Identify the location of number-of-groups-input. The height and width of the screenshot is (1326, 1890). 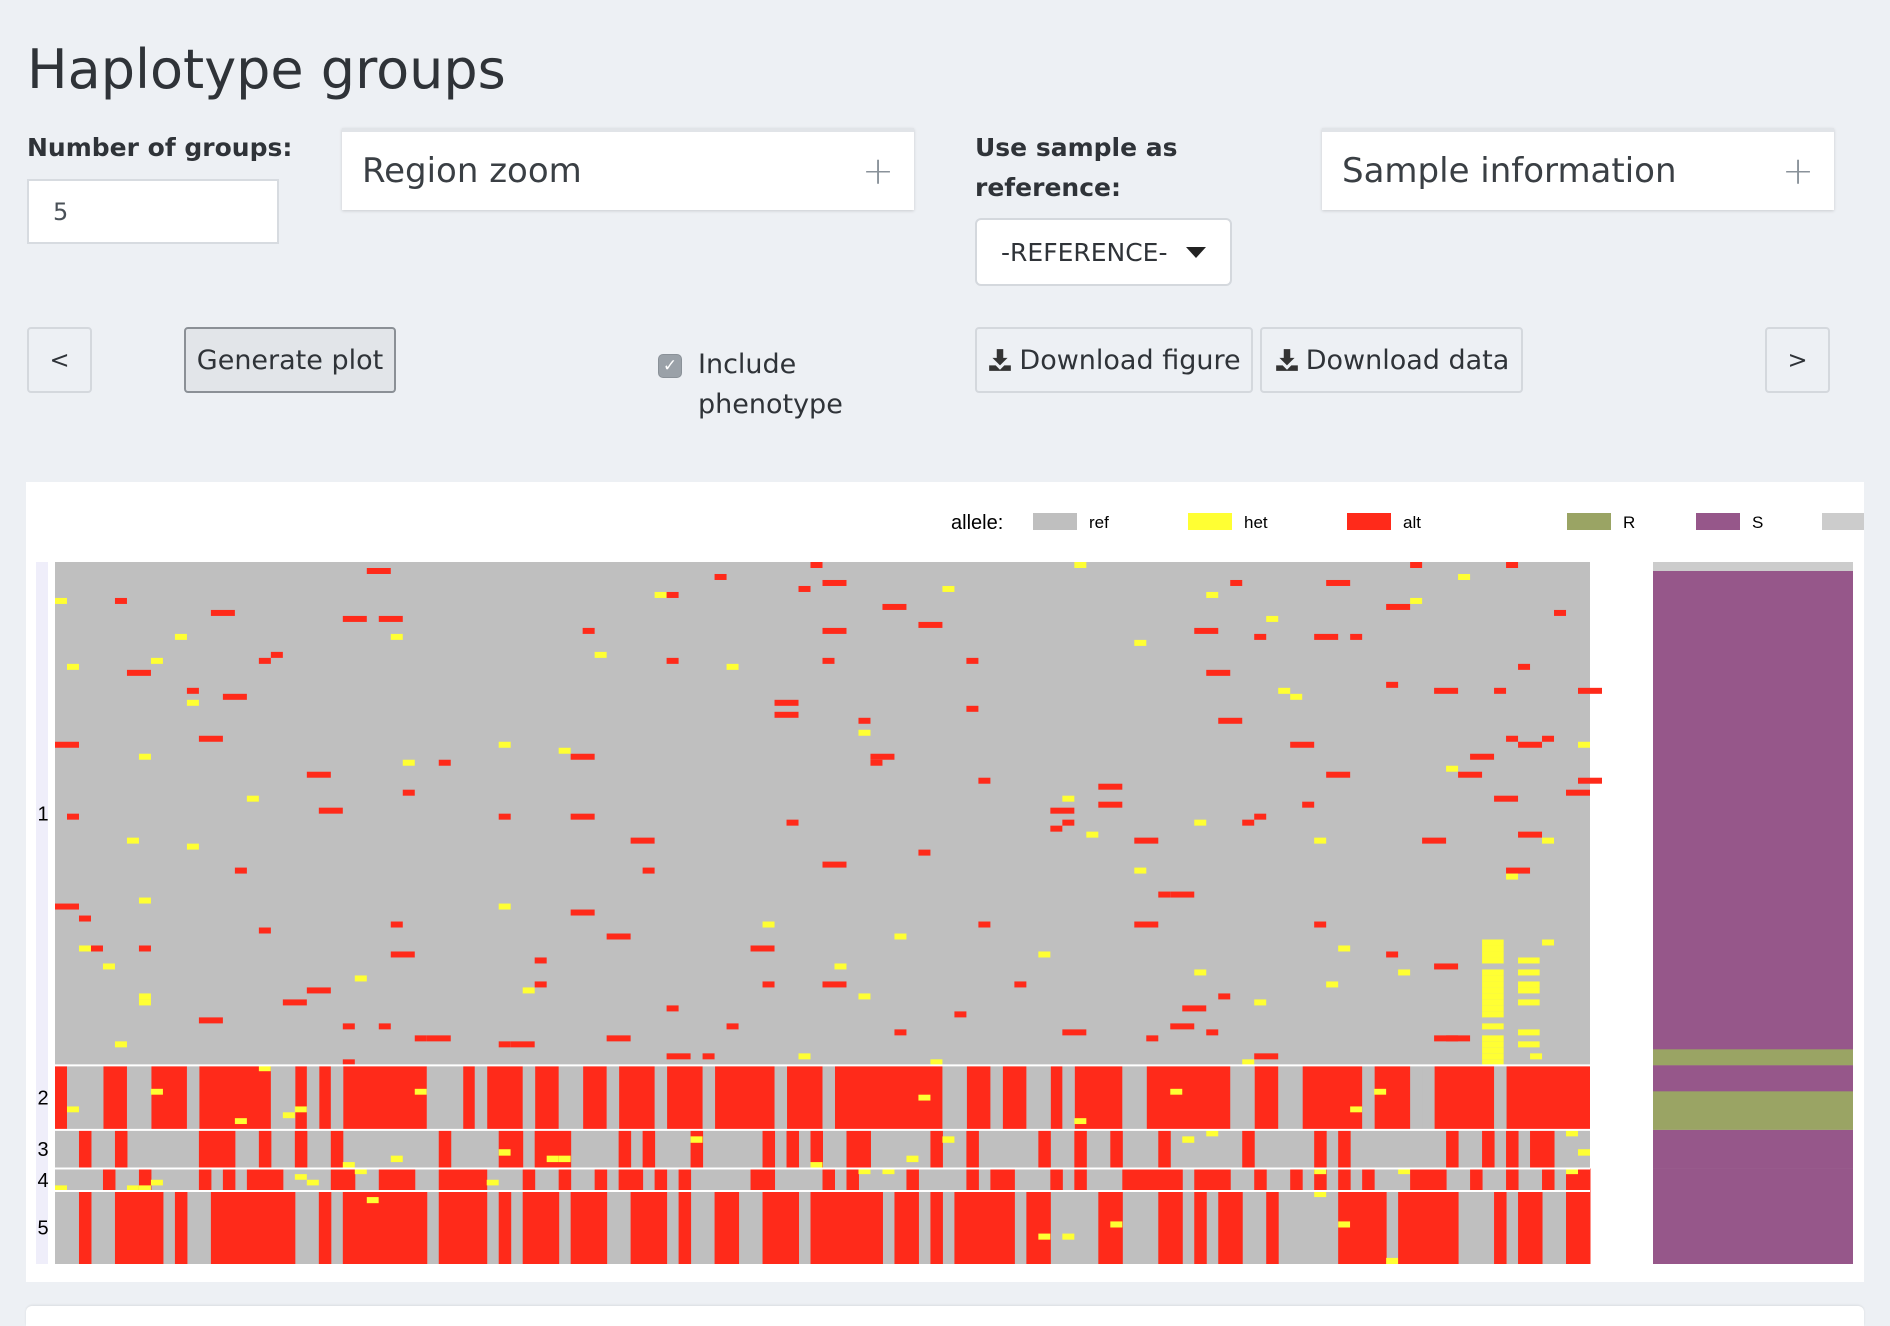
(153, 211).